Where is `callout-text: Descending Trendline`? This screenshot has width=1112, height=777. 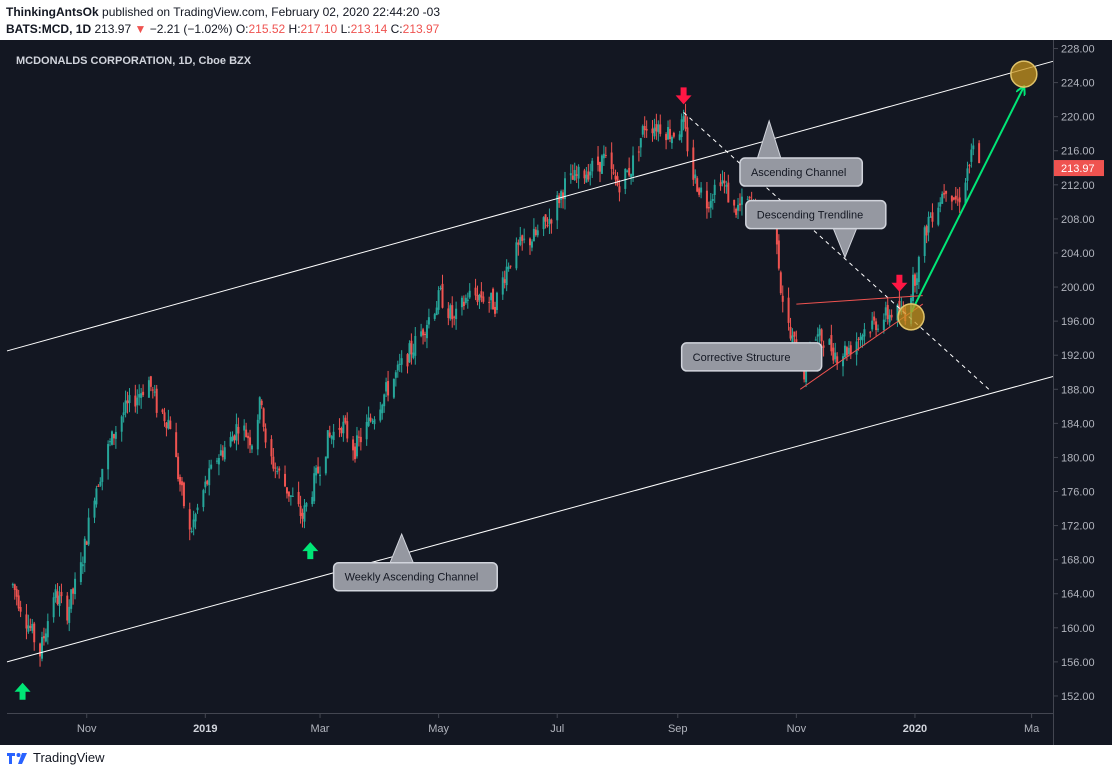
callout-text: Descending Trendline is located at coordinates (810, 216).